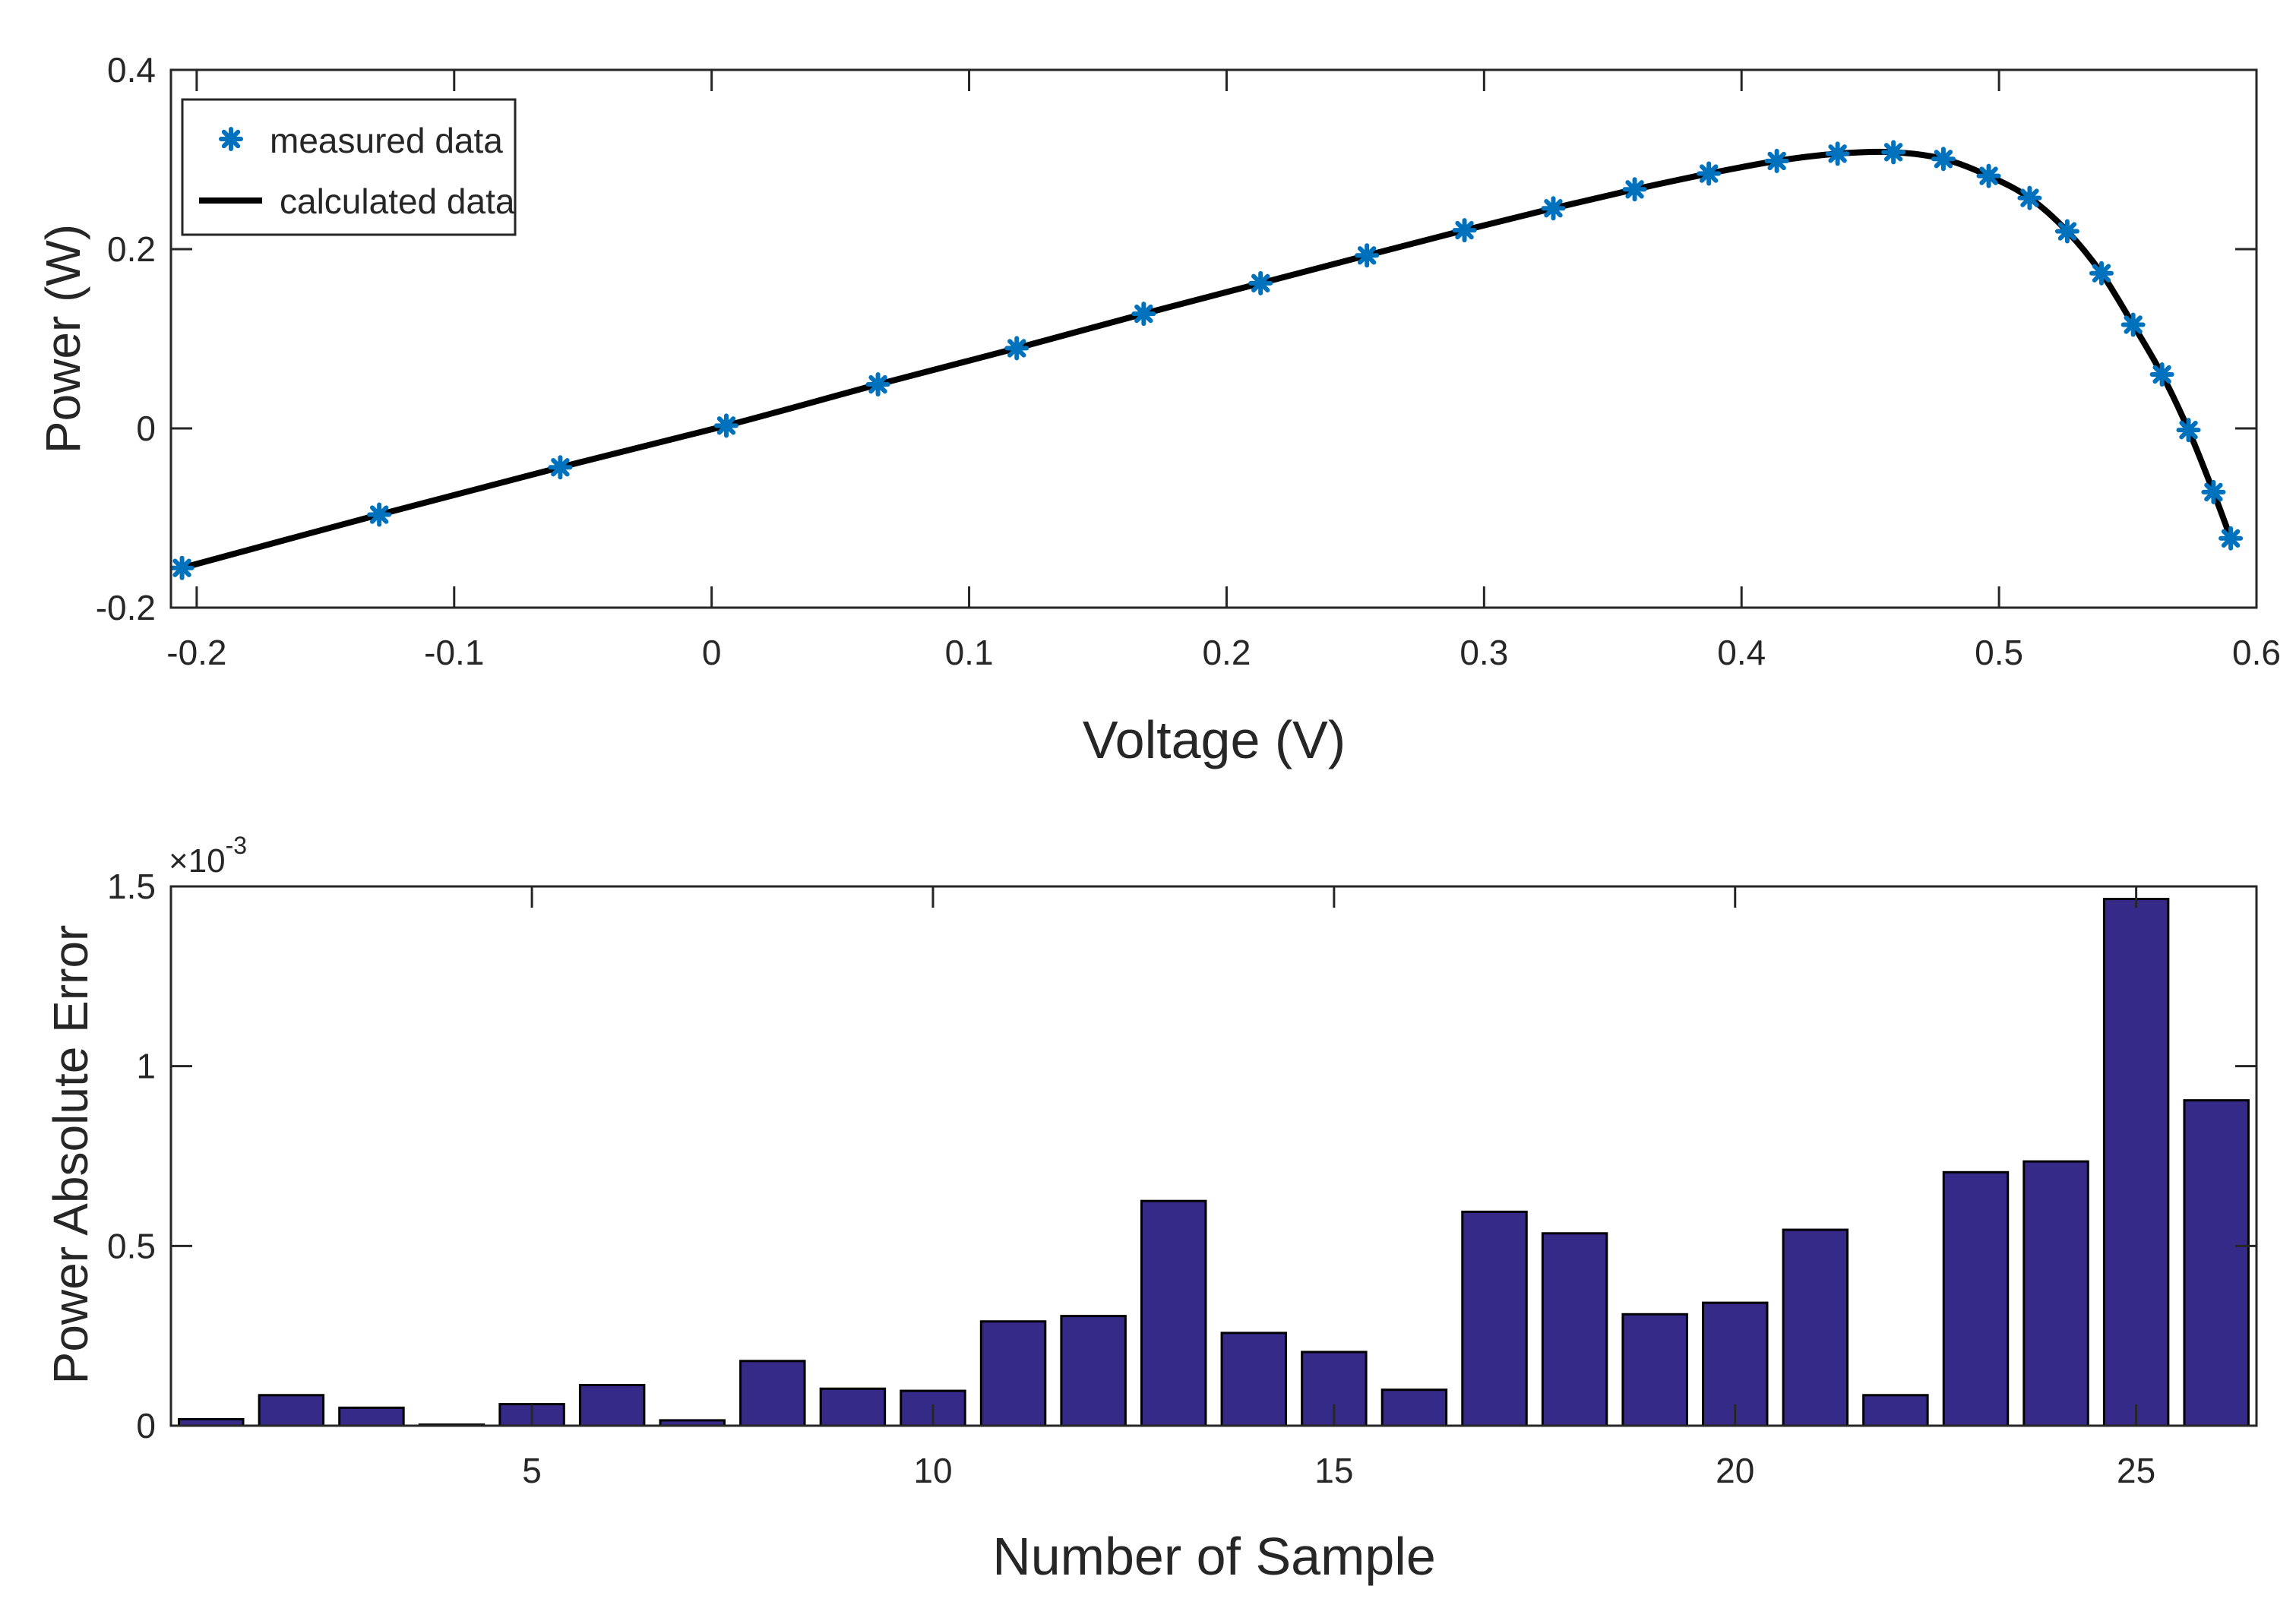 This screenshot has width=2296, height=1608. Describe the element at coordinates (196, 653) in the screenshot. I see `plot1-x-tick-label: -0.2` at that location.